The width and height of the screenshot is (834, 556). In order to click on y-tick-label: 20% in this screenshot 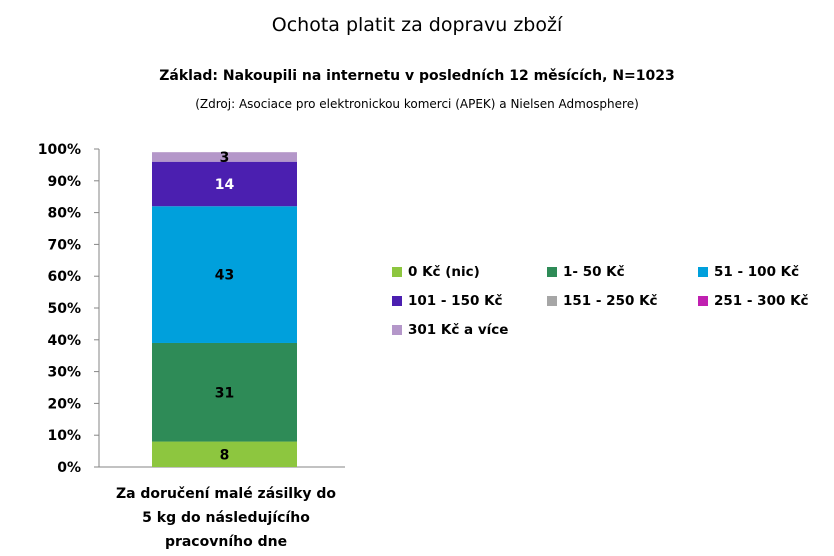, I will do `click(64, 404)`.